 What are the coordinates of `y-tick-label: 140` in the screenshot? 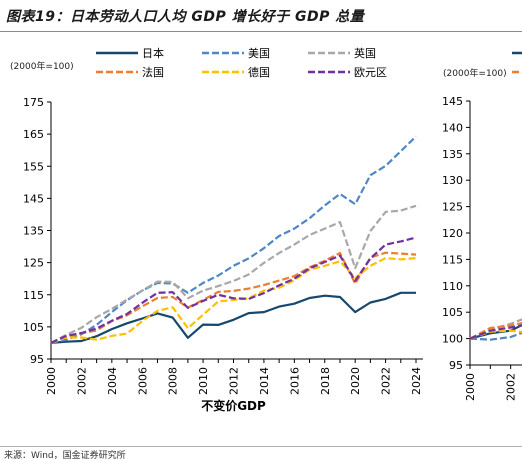 It's located at (452, 127).